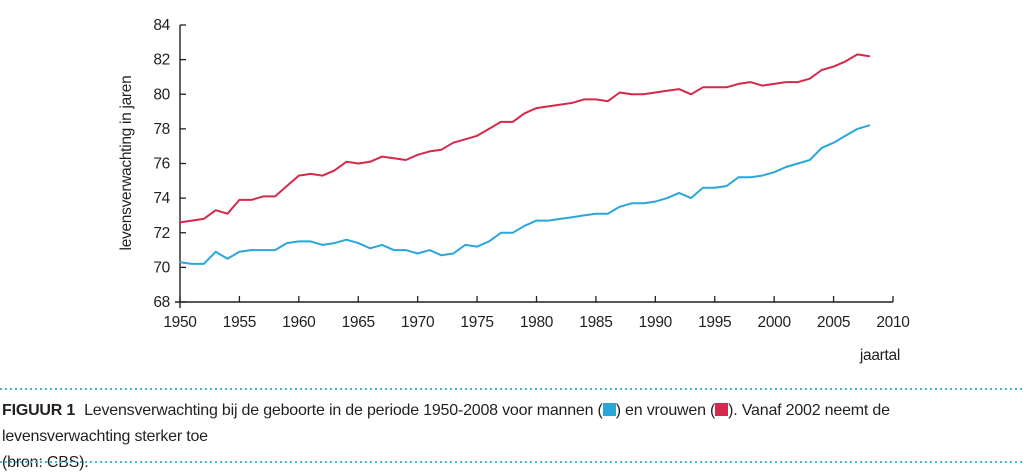 This screenshot has width=1024, height=473. What do you see at coordinates (39, 410) in the screenshot?
I see `figure-number-label: FIGUUR 1` at bounding box center [39, 410].